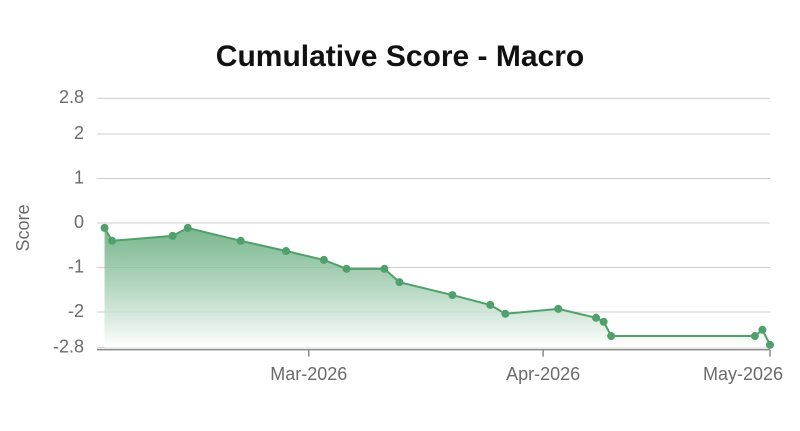 This screenshot has height=431, width=800. What do you see at coordinates (79, 222) in the screenshot?
I see `y-tick-label: 0` at bounding box center [79, 222].